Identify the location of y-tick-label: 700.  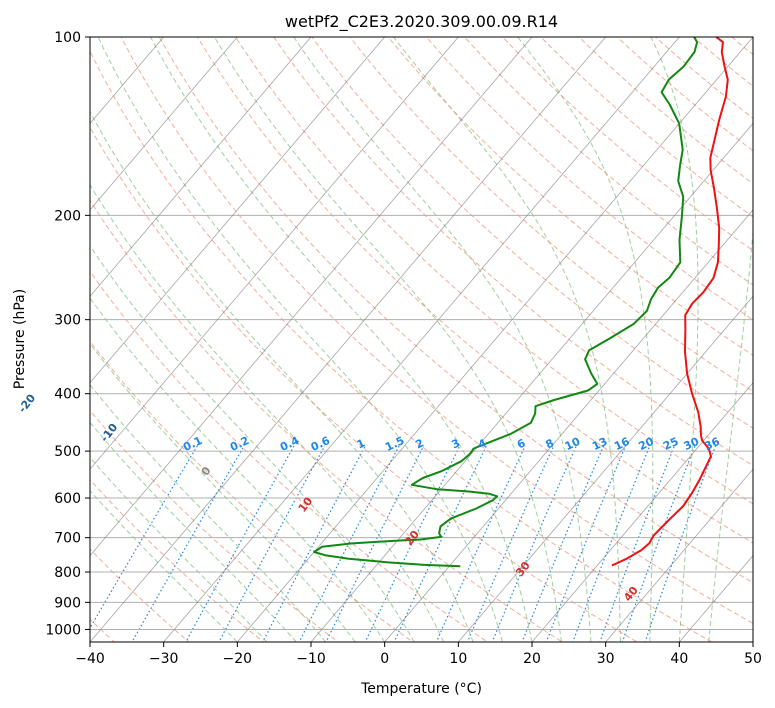
(67, 539).